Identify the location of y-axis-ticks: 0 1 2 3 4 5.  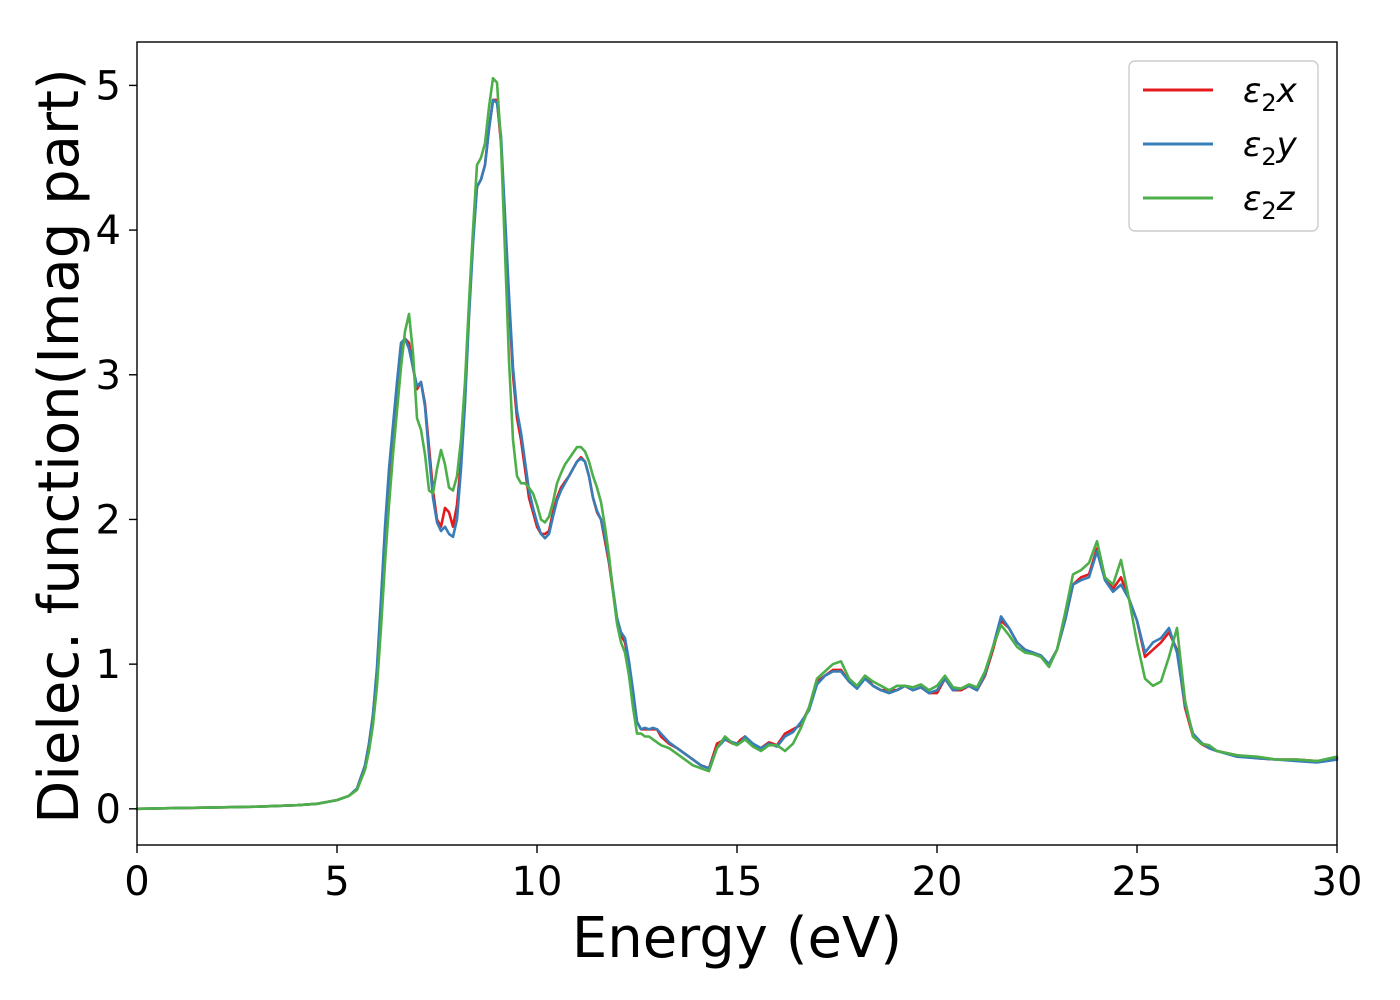
(116, 448).